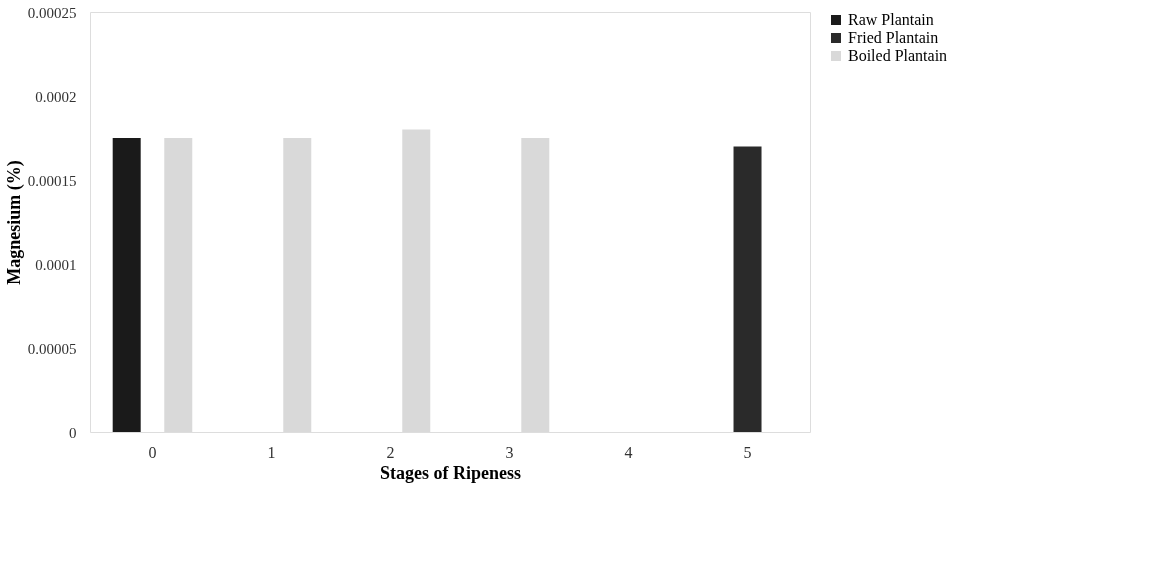 This screenshot has height=569, width=1151. What do you see at coordinates (73, 432) in the screenshot?
I see `y-tick-label: 0` at bounding box center [73, 432].